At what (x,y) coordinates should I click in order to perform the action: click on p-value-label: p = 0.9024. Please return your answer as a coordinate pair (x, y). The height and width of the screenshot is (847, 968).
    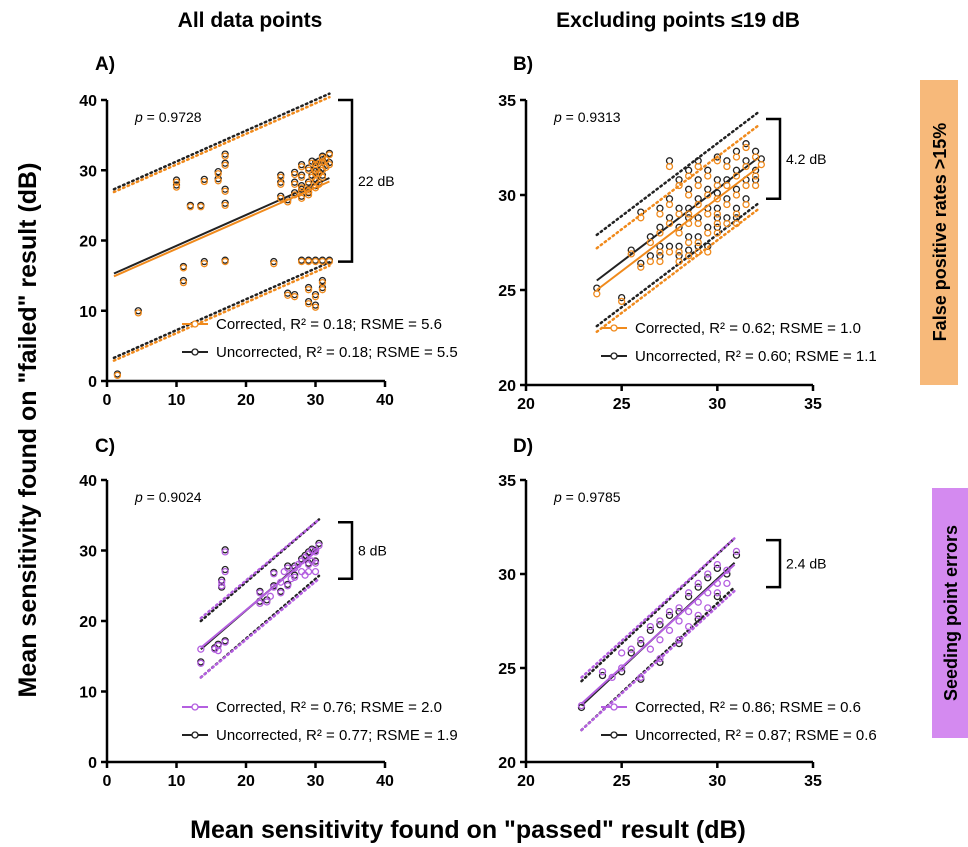
    Looking at the image, I should click on (168, 497).